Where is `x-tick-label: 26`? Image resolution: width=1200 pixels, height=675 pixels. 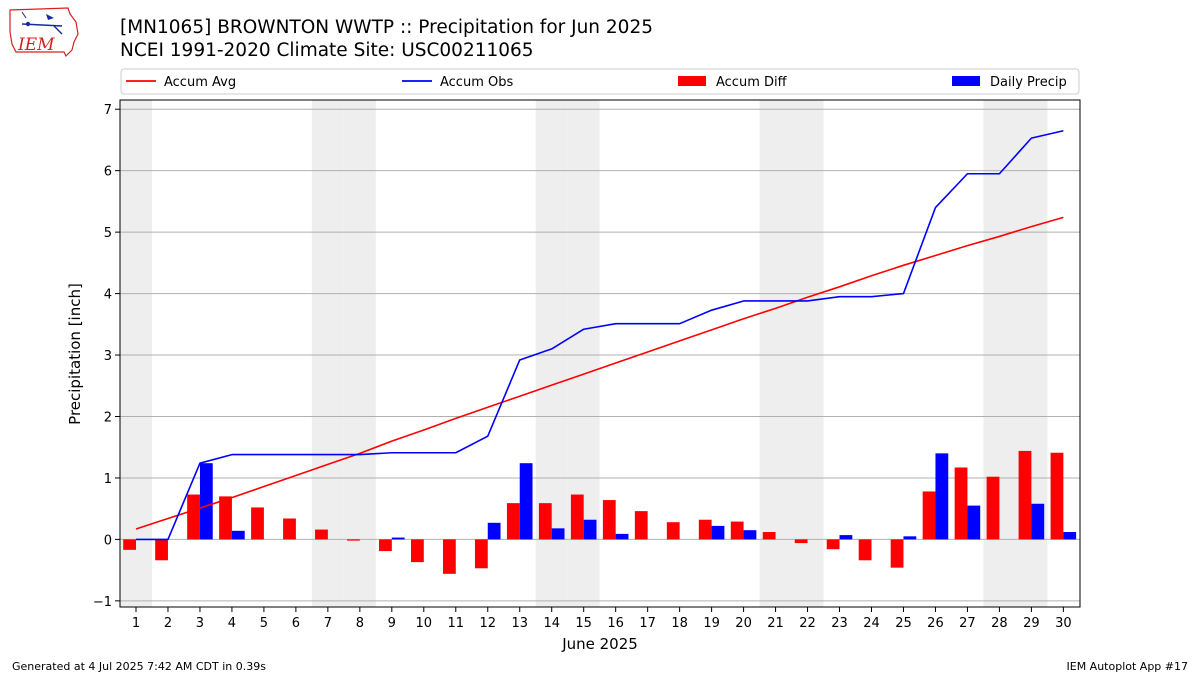 x-tick-label: 26 is located at coordinates (935, 623).